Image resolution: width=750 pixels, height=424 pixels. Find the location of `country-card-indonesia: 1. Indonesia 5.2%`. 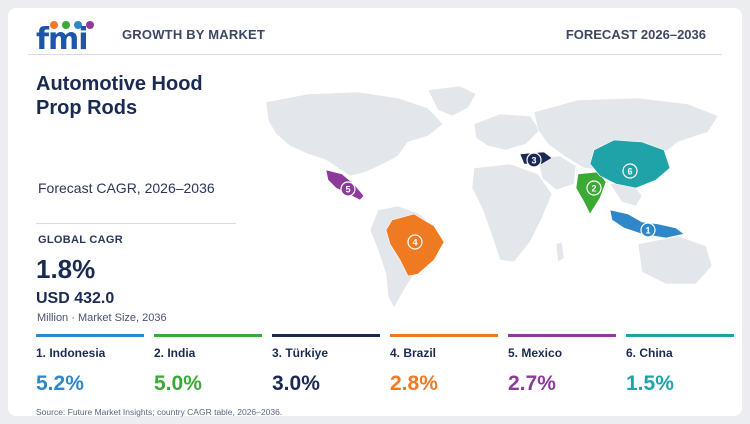

country-card-indonesia: 1. Indonesia 5.2% is located at coordinates (90, 367).